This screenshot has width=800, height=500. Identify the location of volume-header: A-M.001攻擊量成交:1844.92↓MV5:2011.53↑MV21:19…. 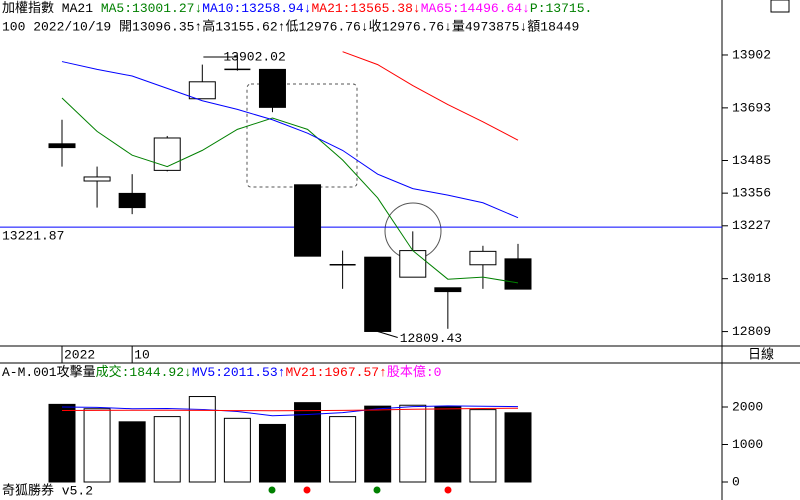
(221, 372).